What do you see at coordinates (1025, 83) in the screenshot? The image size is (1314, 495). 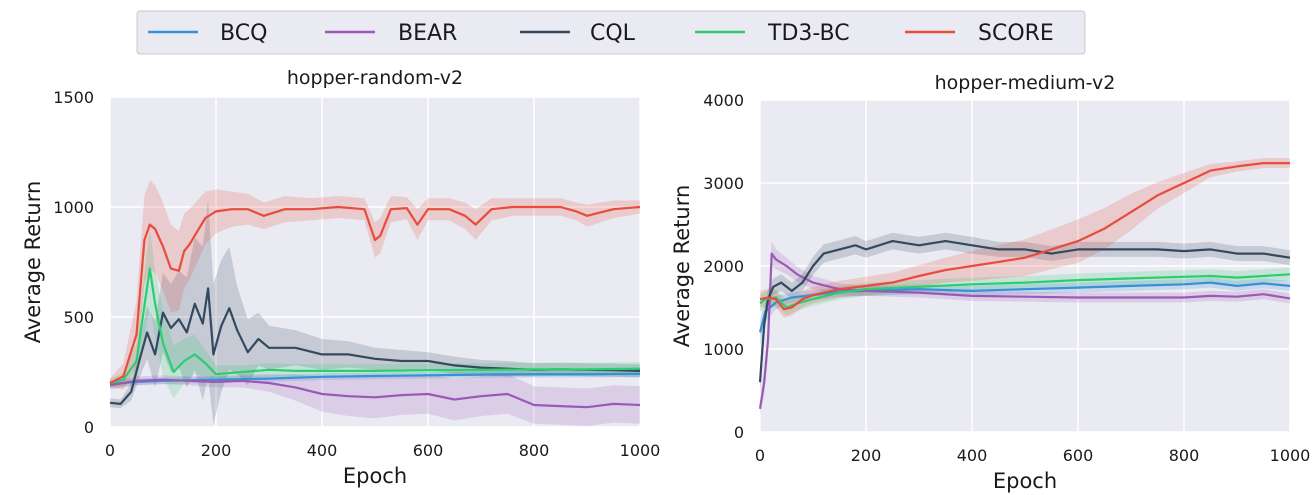 I see `chart-title: hopper-medium-v2` at bounding box center [1025, 83].